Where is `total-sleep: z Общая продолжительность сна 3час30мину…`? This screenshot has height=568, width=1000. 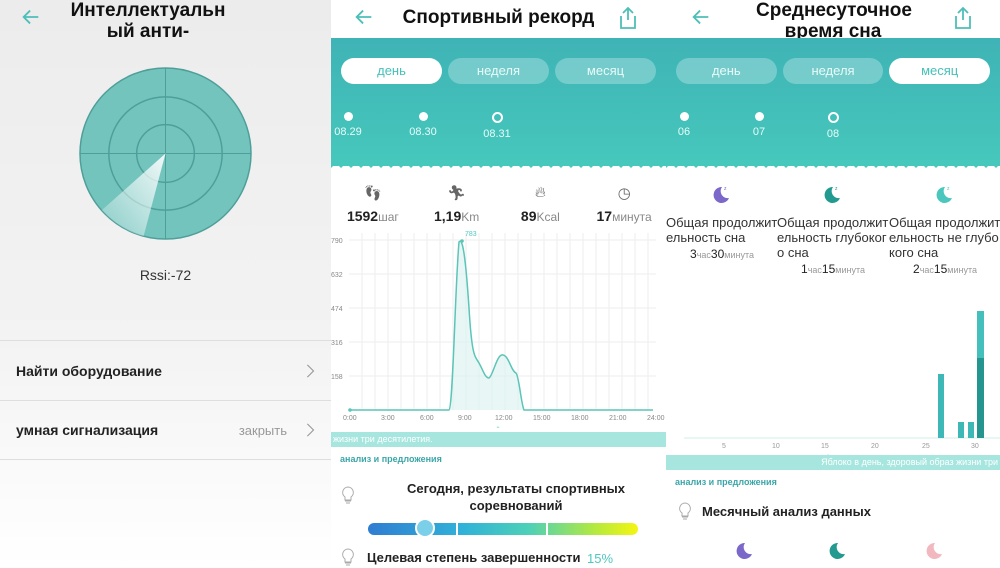
total-sleep: z Общая продолжительность сна 3час30мину… is located at coordinates (722, 223).